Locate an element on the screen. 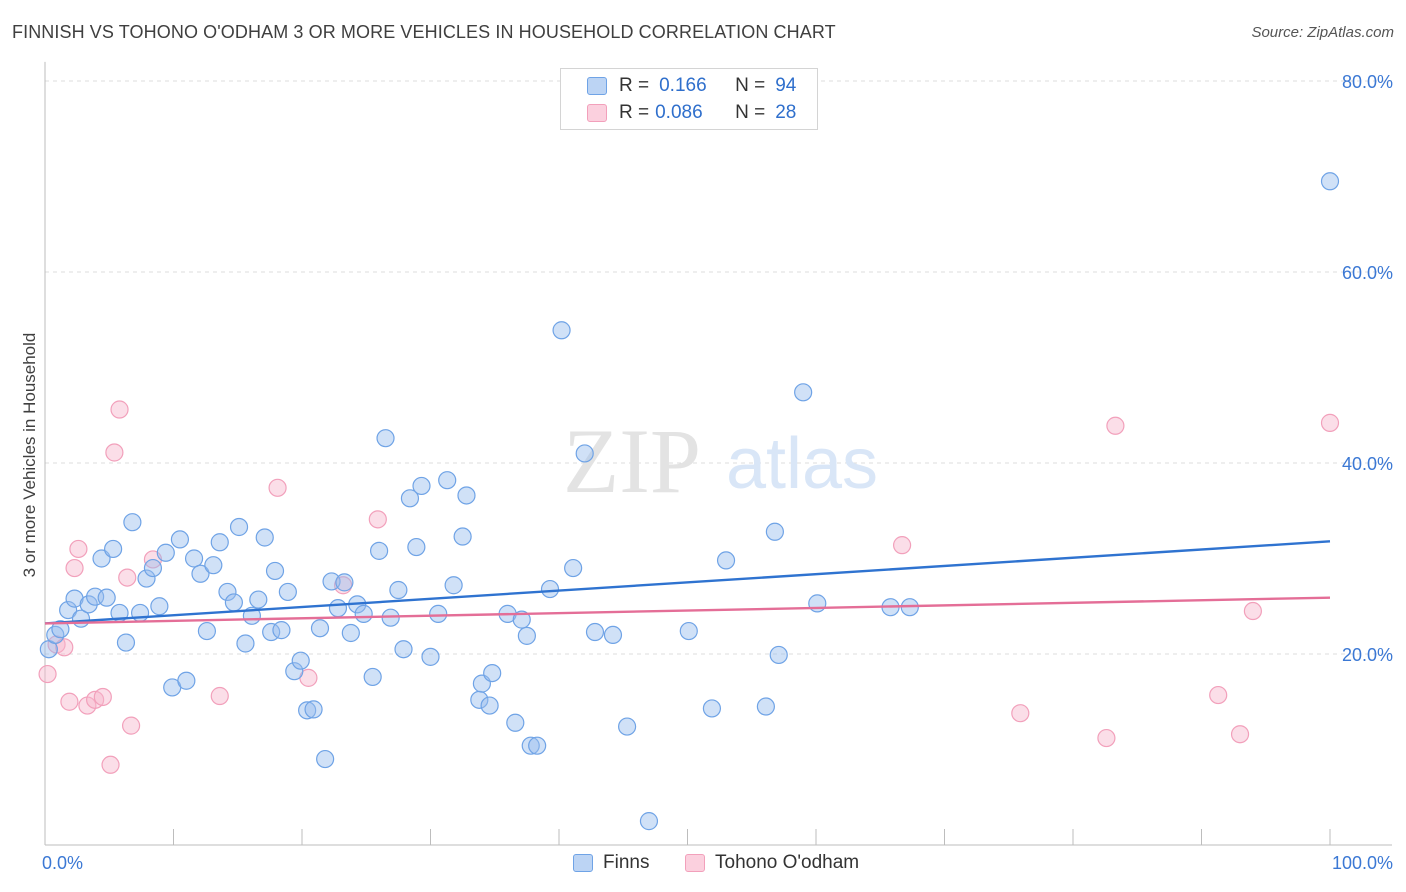 Image resolution: width=1406 pixels, height=892 pixels. legend-n-value-tohono: 28 is located at coordinates (786, 112).